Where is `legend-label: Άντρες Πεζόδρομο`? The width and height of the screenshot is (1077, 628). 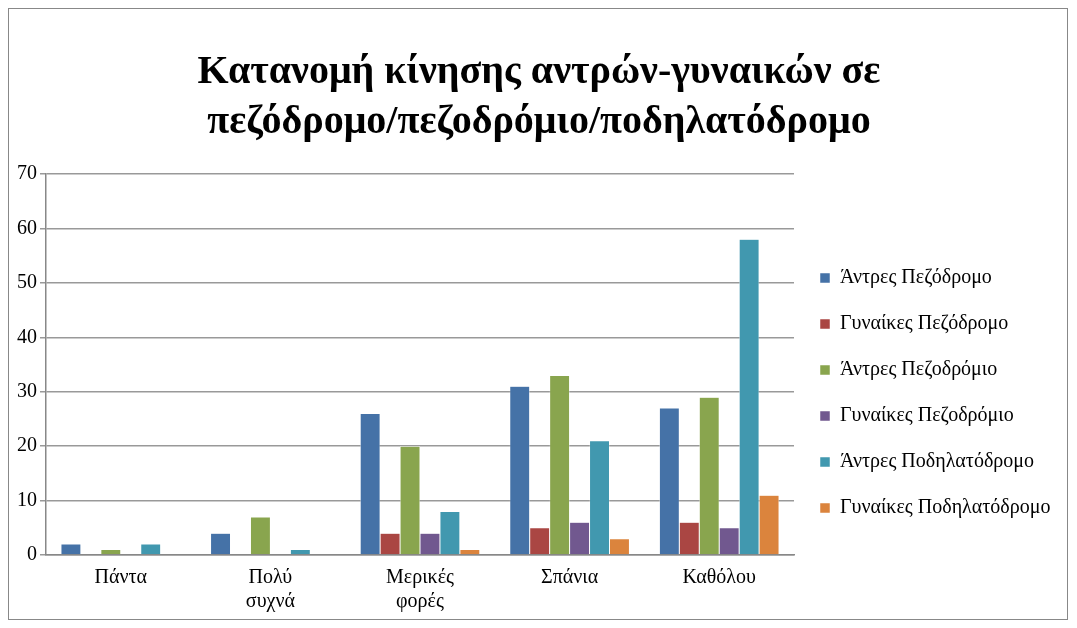 legend-label: Άντρες Πεζόδρομο is located at coordinates (916, 277).